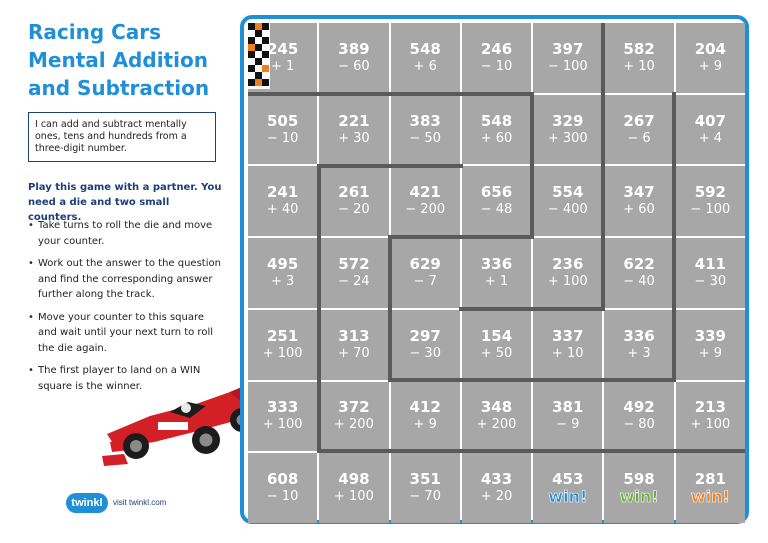 Image resolution: width=768 pixels, height=543 pixels. Describe the element at coordinates (710, 201) in the screenshot. I see `board-square: 592− 100` at that location.